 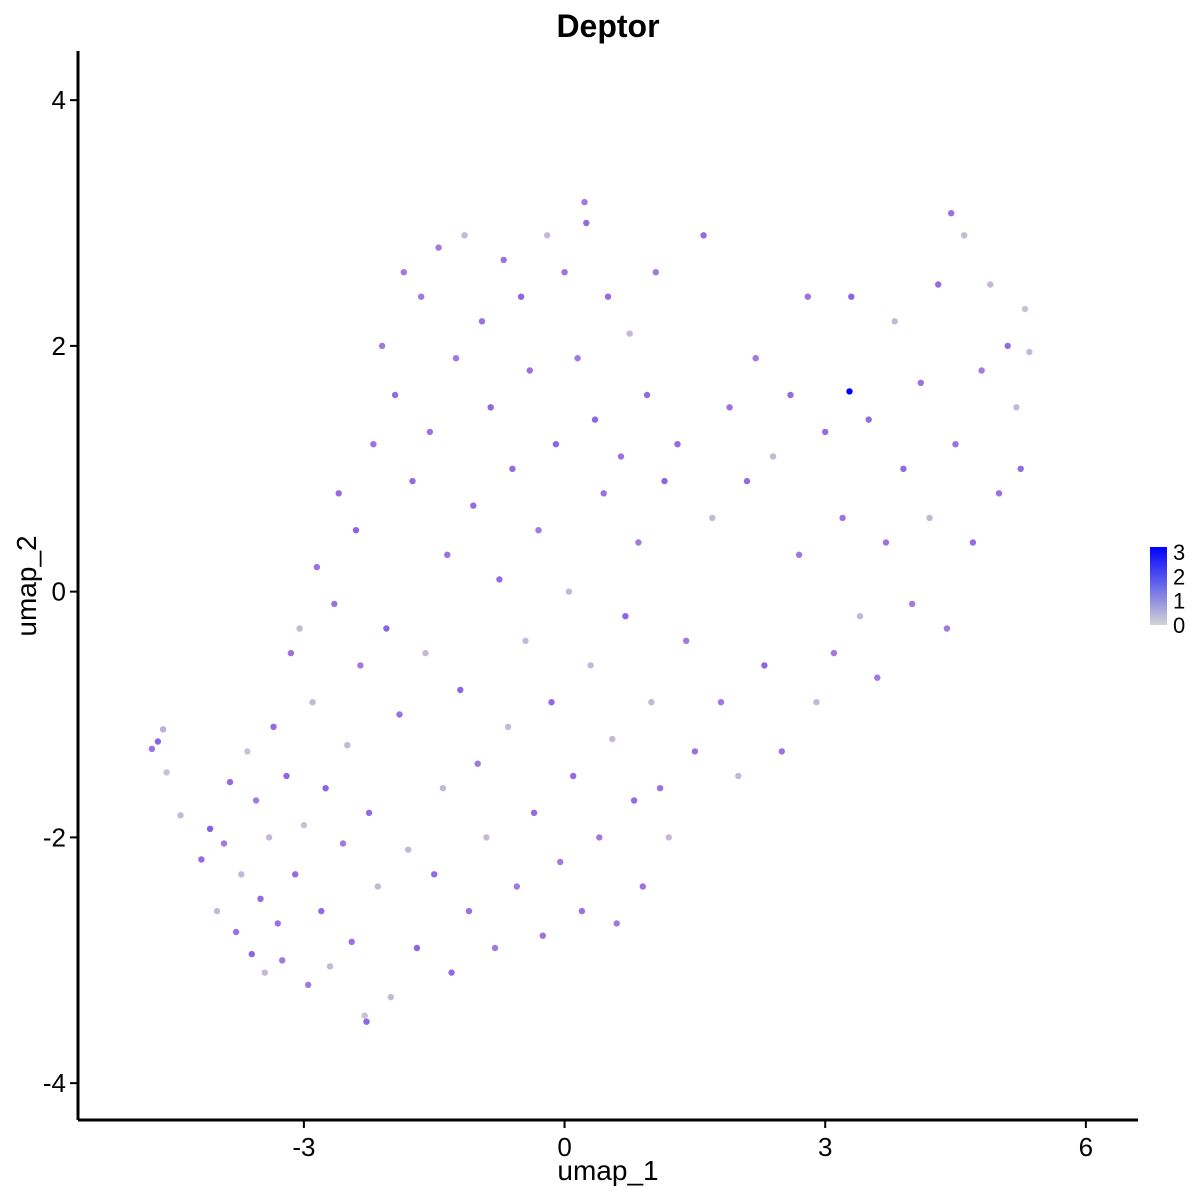 What do you see at coordinates (692, 1141) in the screenshot?
I see `x-ticks: -3 0 3 6` at bounding box center [692, 1141].